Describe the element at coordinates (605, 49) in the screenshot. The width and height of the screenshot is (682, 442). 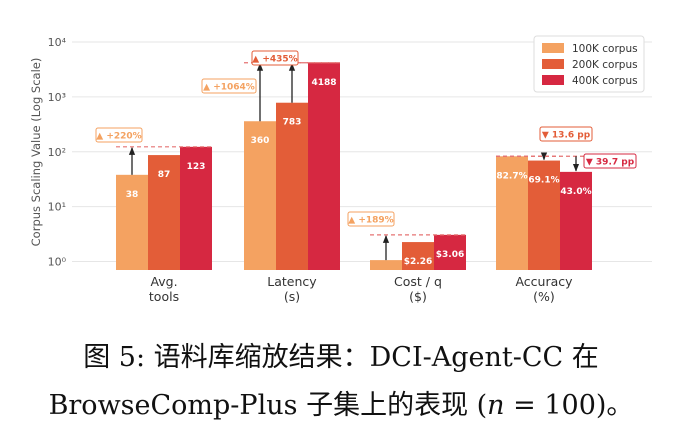
I see `legend-label: 100K corpus` at that location.